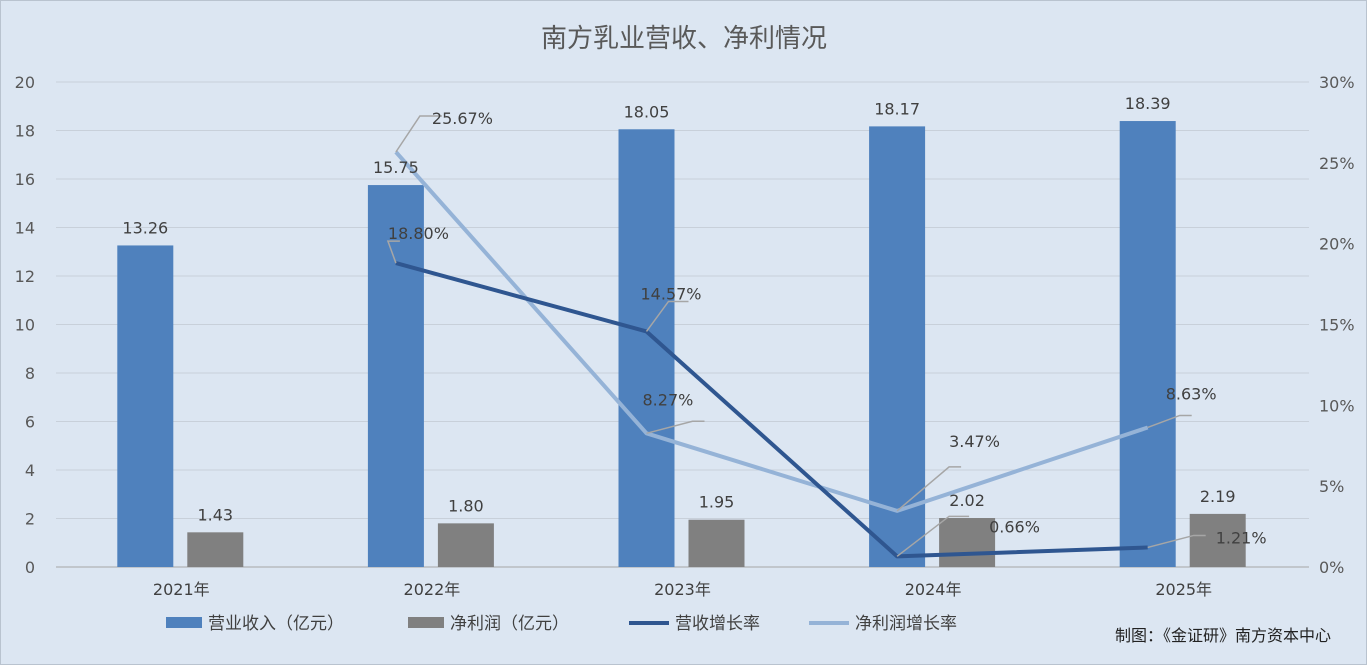 The height and width of the screenshot is (665, 1367). I want to click on right-tick-label: 25%, so click(1337, 163).